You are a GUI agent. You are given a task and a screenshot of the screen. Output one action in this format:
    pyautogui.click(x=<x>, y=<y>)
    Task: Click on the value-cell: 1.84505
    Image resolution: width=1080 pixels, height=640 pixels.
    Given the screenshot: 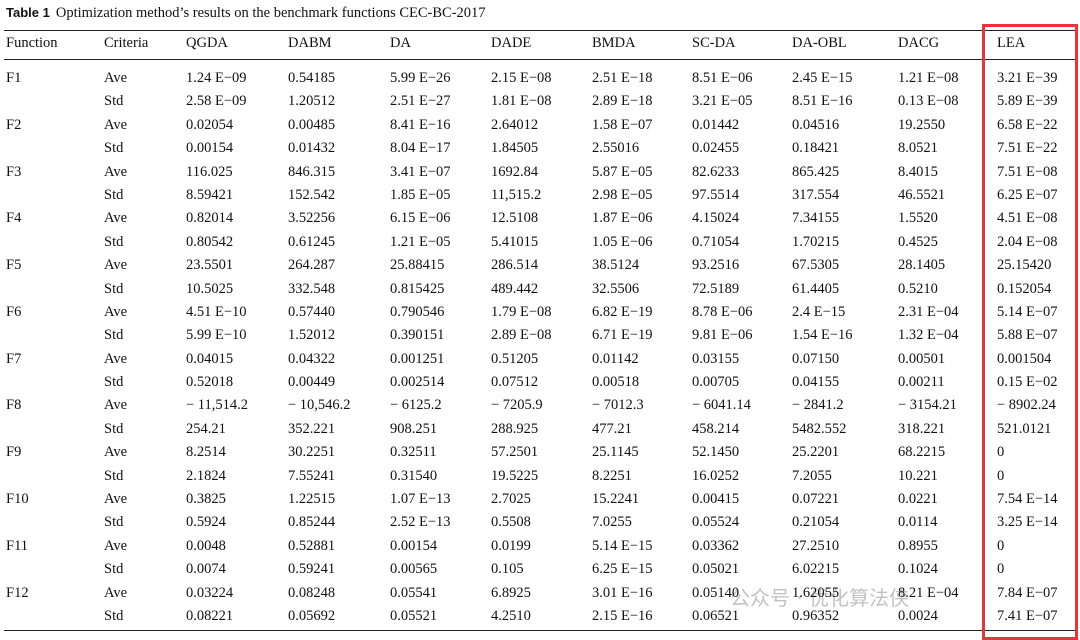 What is the action you would take?
    pyautogui.click(x=515, y=148)
    